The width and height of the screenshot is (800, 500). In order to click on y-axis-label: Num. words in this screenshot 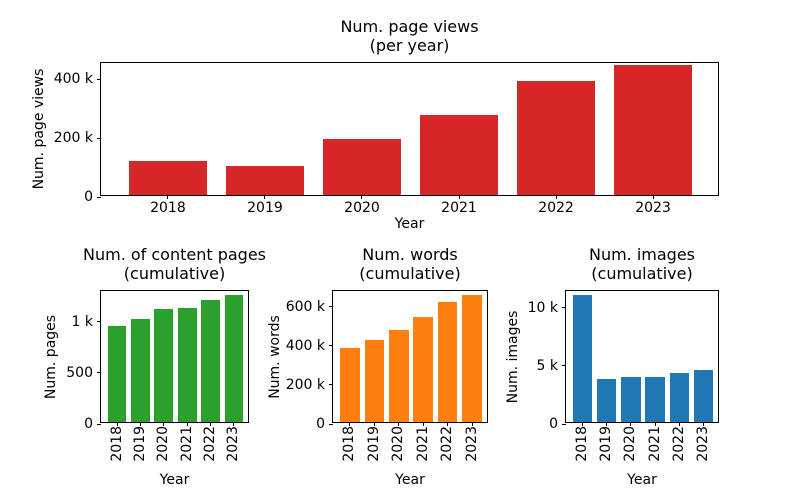, I will do `click(275, 356)`.